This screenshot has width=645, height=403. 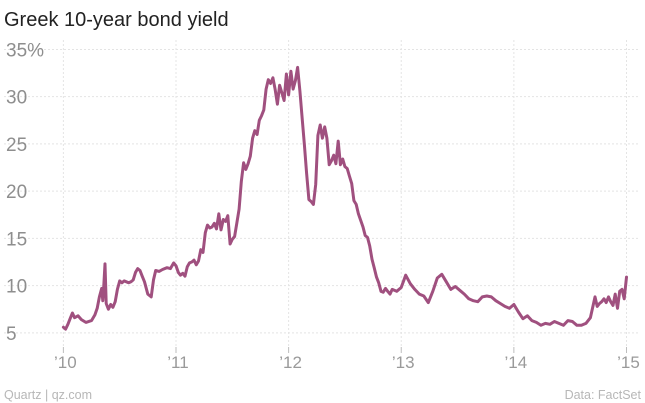 I want to click on y-tick-label: 15, so click(x=16, y=239).